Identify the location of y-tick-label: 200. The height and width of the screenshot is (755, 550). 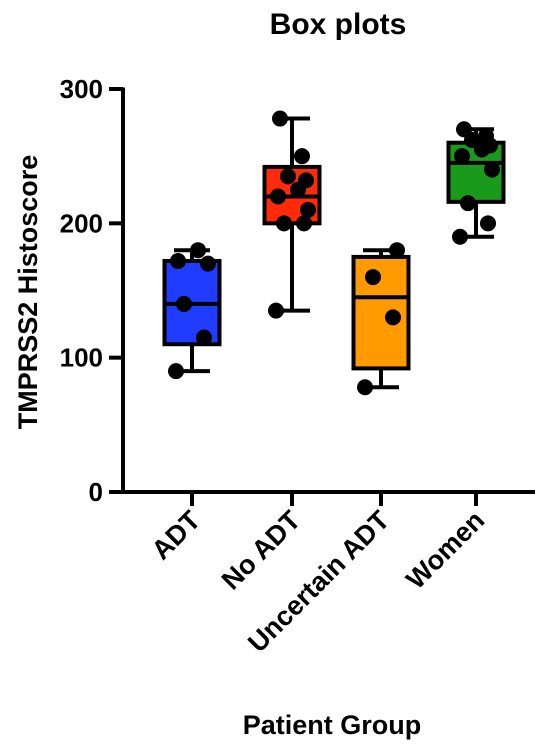
(81, 223).